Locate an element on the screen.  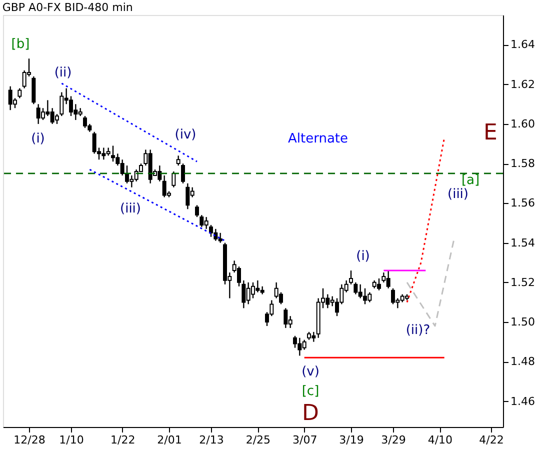
y-tick-label: 1.64 is located at coordinates (522, 45).